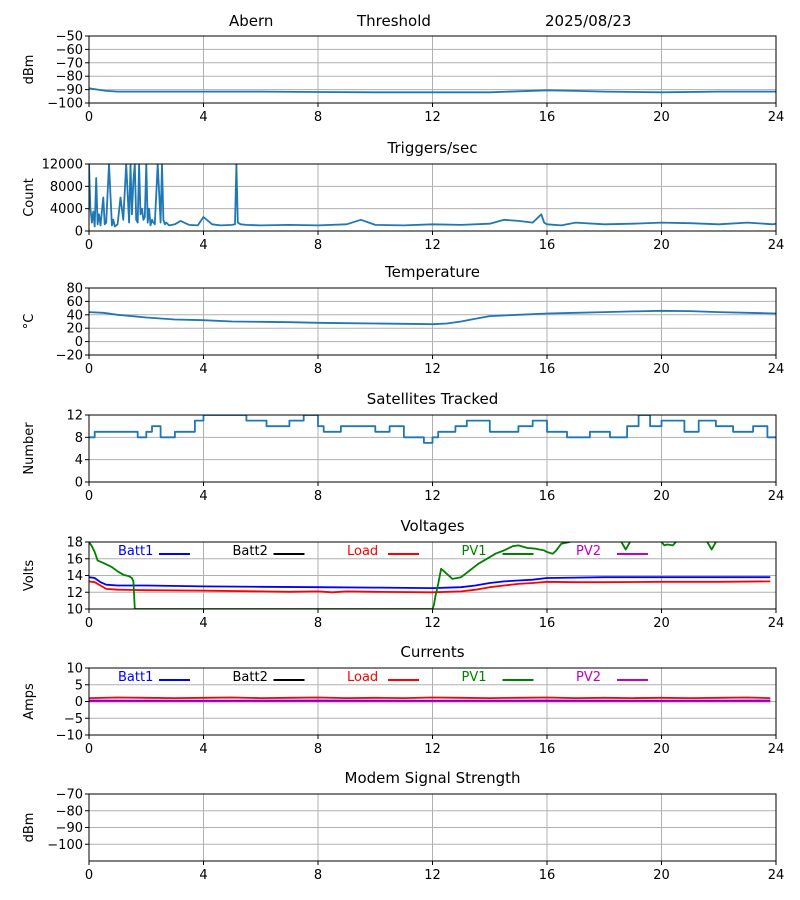 The width and height of the screenshot is (800, 900). What do you see at coordinates (74, 593) in the screenshot?
I see `voltages-ytick-label: 12` at bounding box center [74, 593].